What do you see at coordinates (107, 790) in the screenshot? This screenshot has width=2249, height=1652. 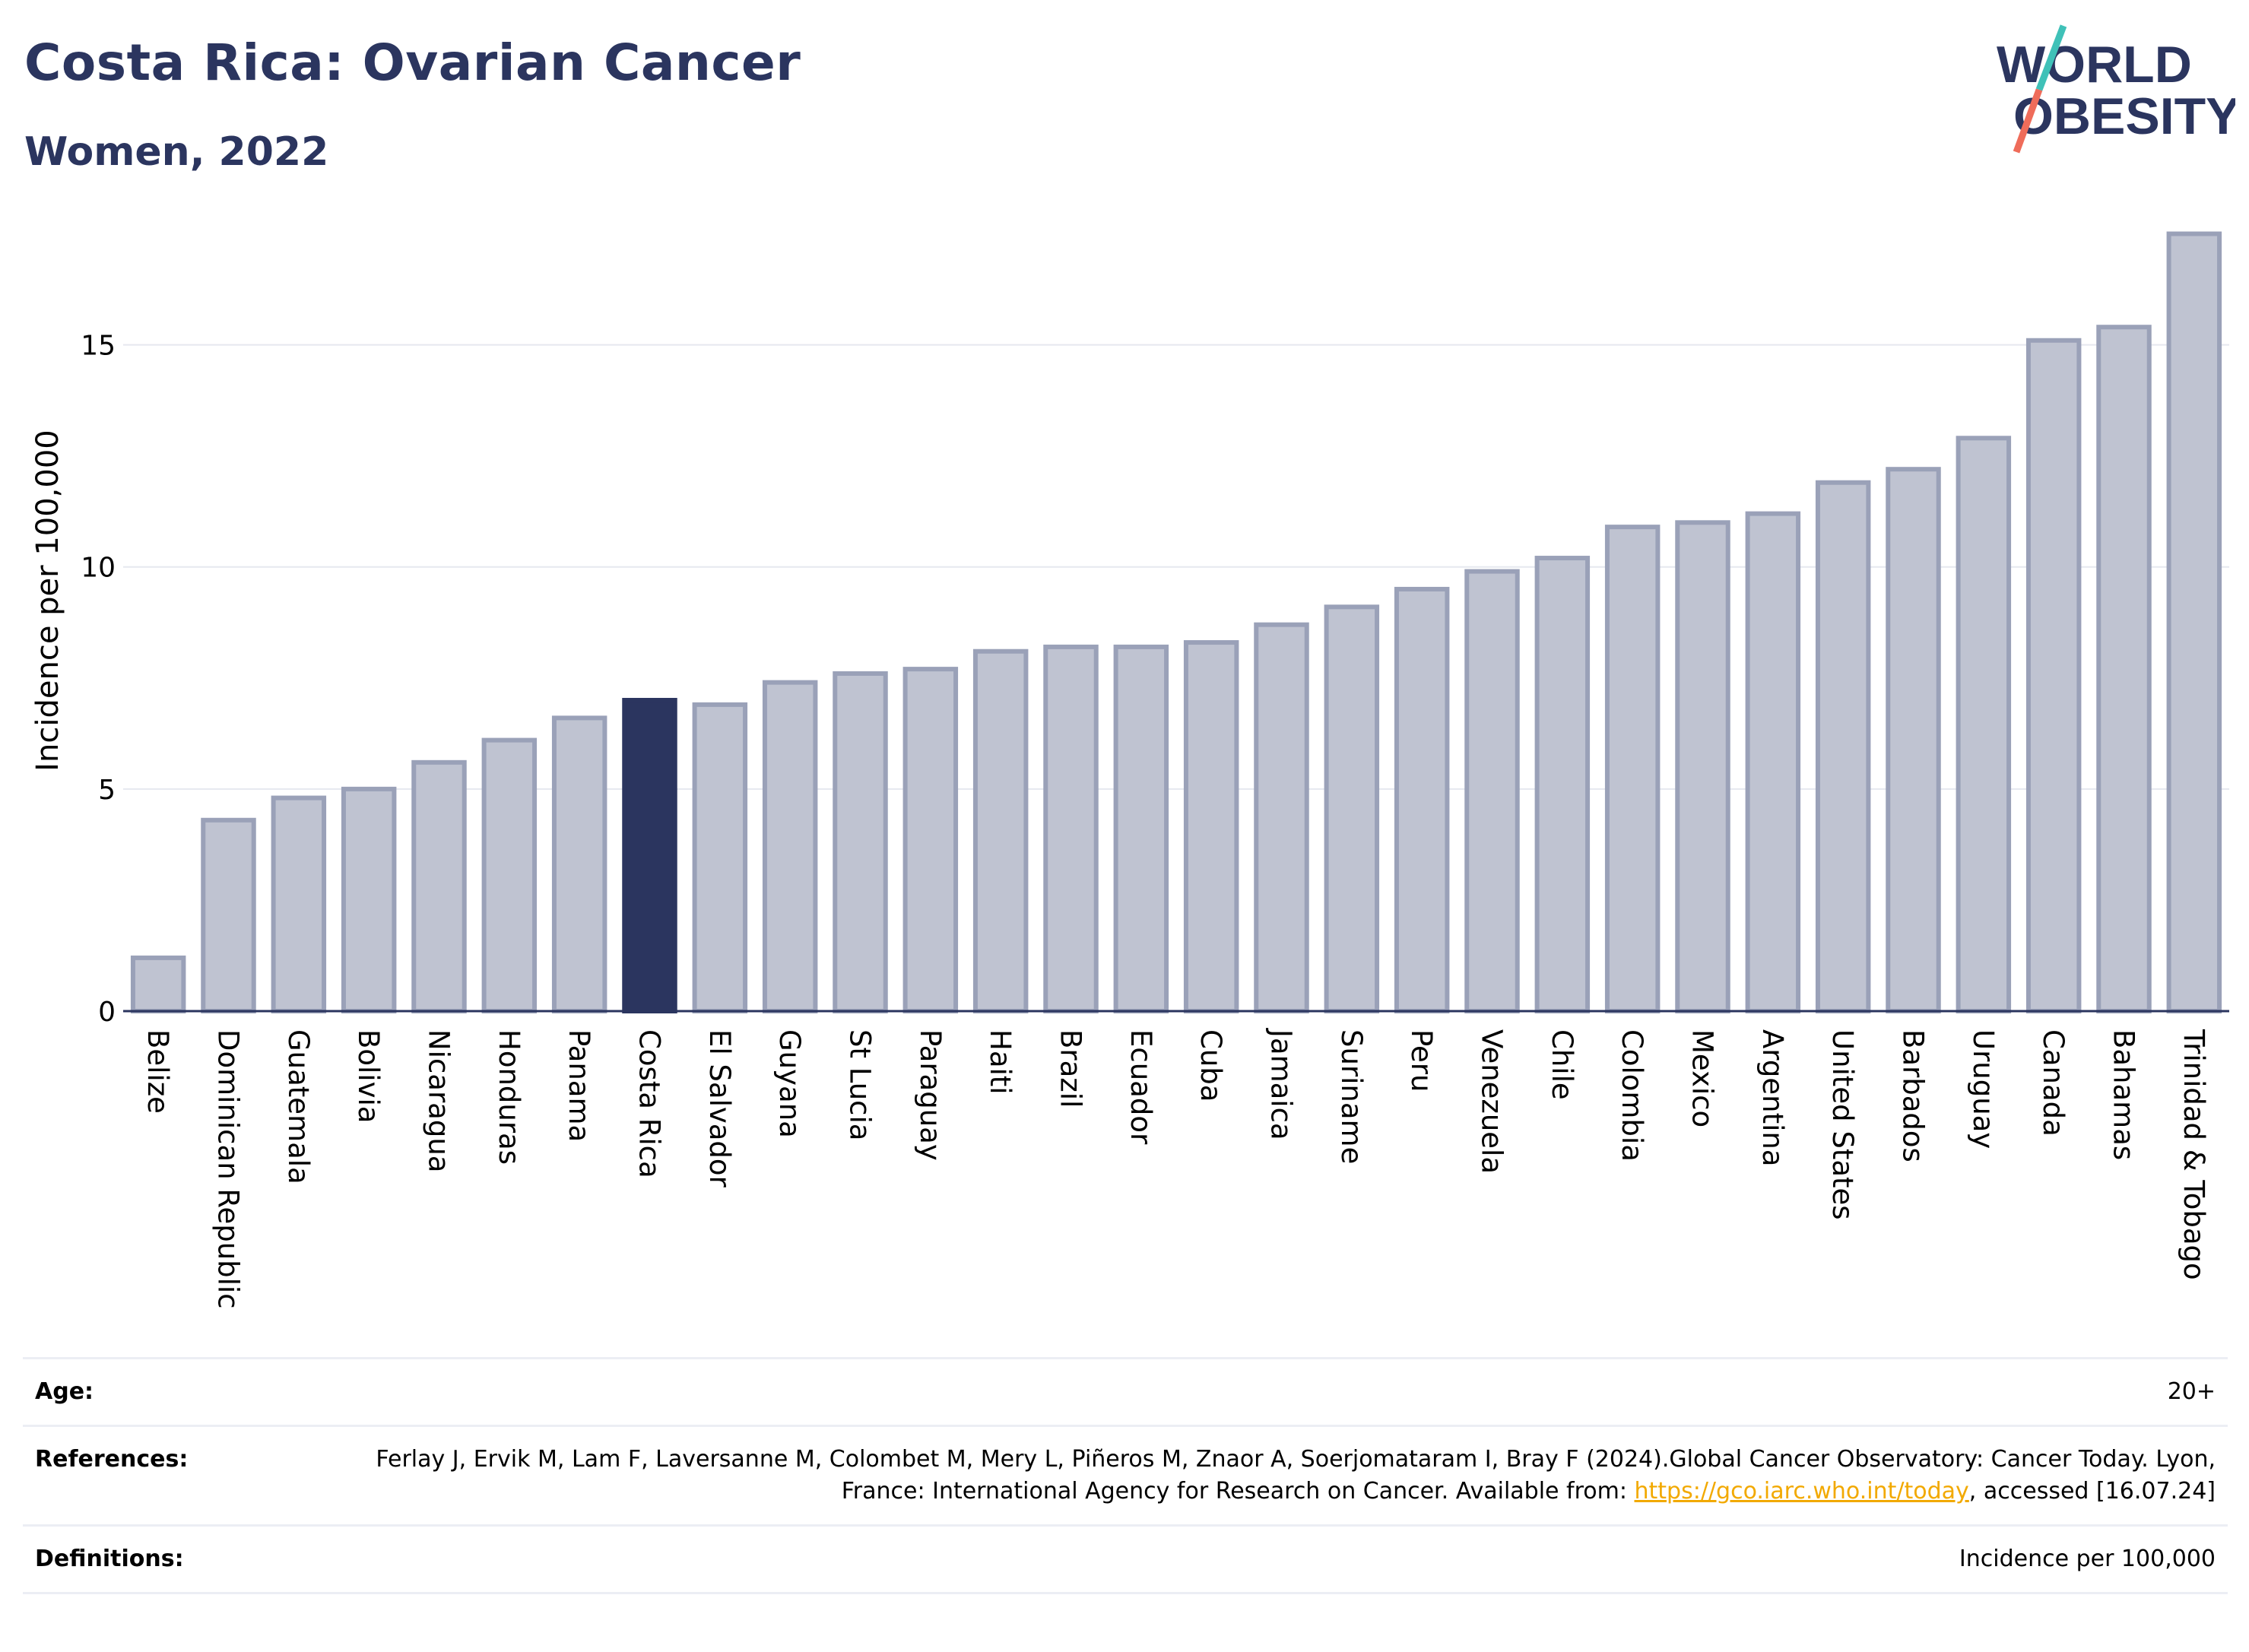 I see `y-tick-label: 5` at bounding box center [107, 790].